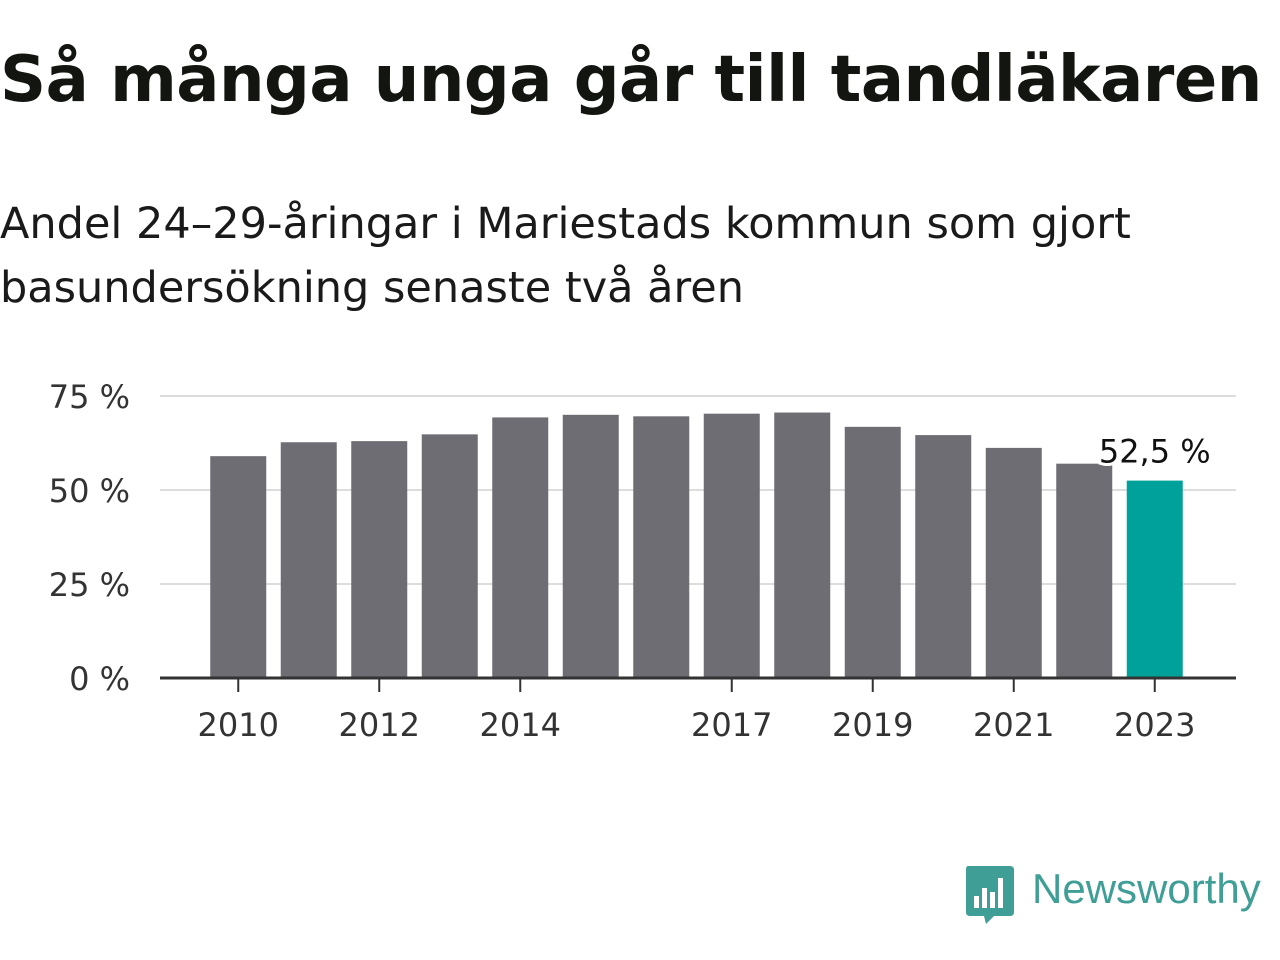 This screenshot has height=960, width=1280. I want to click on y-tick-label: 50 %, so click(89, 491).